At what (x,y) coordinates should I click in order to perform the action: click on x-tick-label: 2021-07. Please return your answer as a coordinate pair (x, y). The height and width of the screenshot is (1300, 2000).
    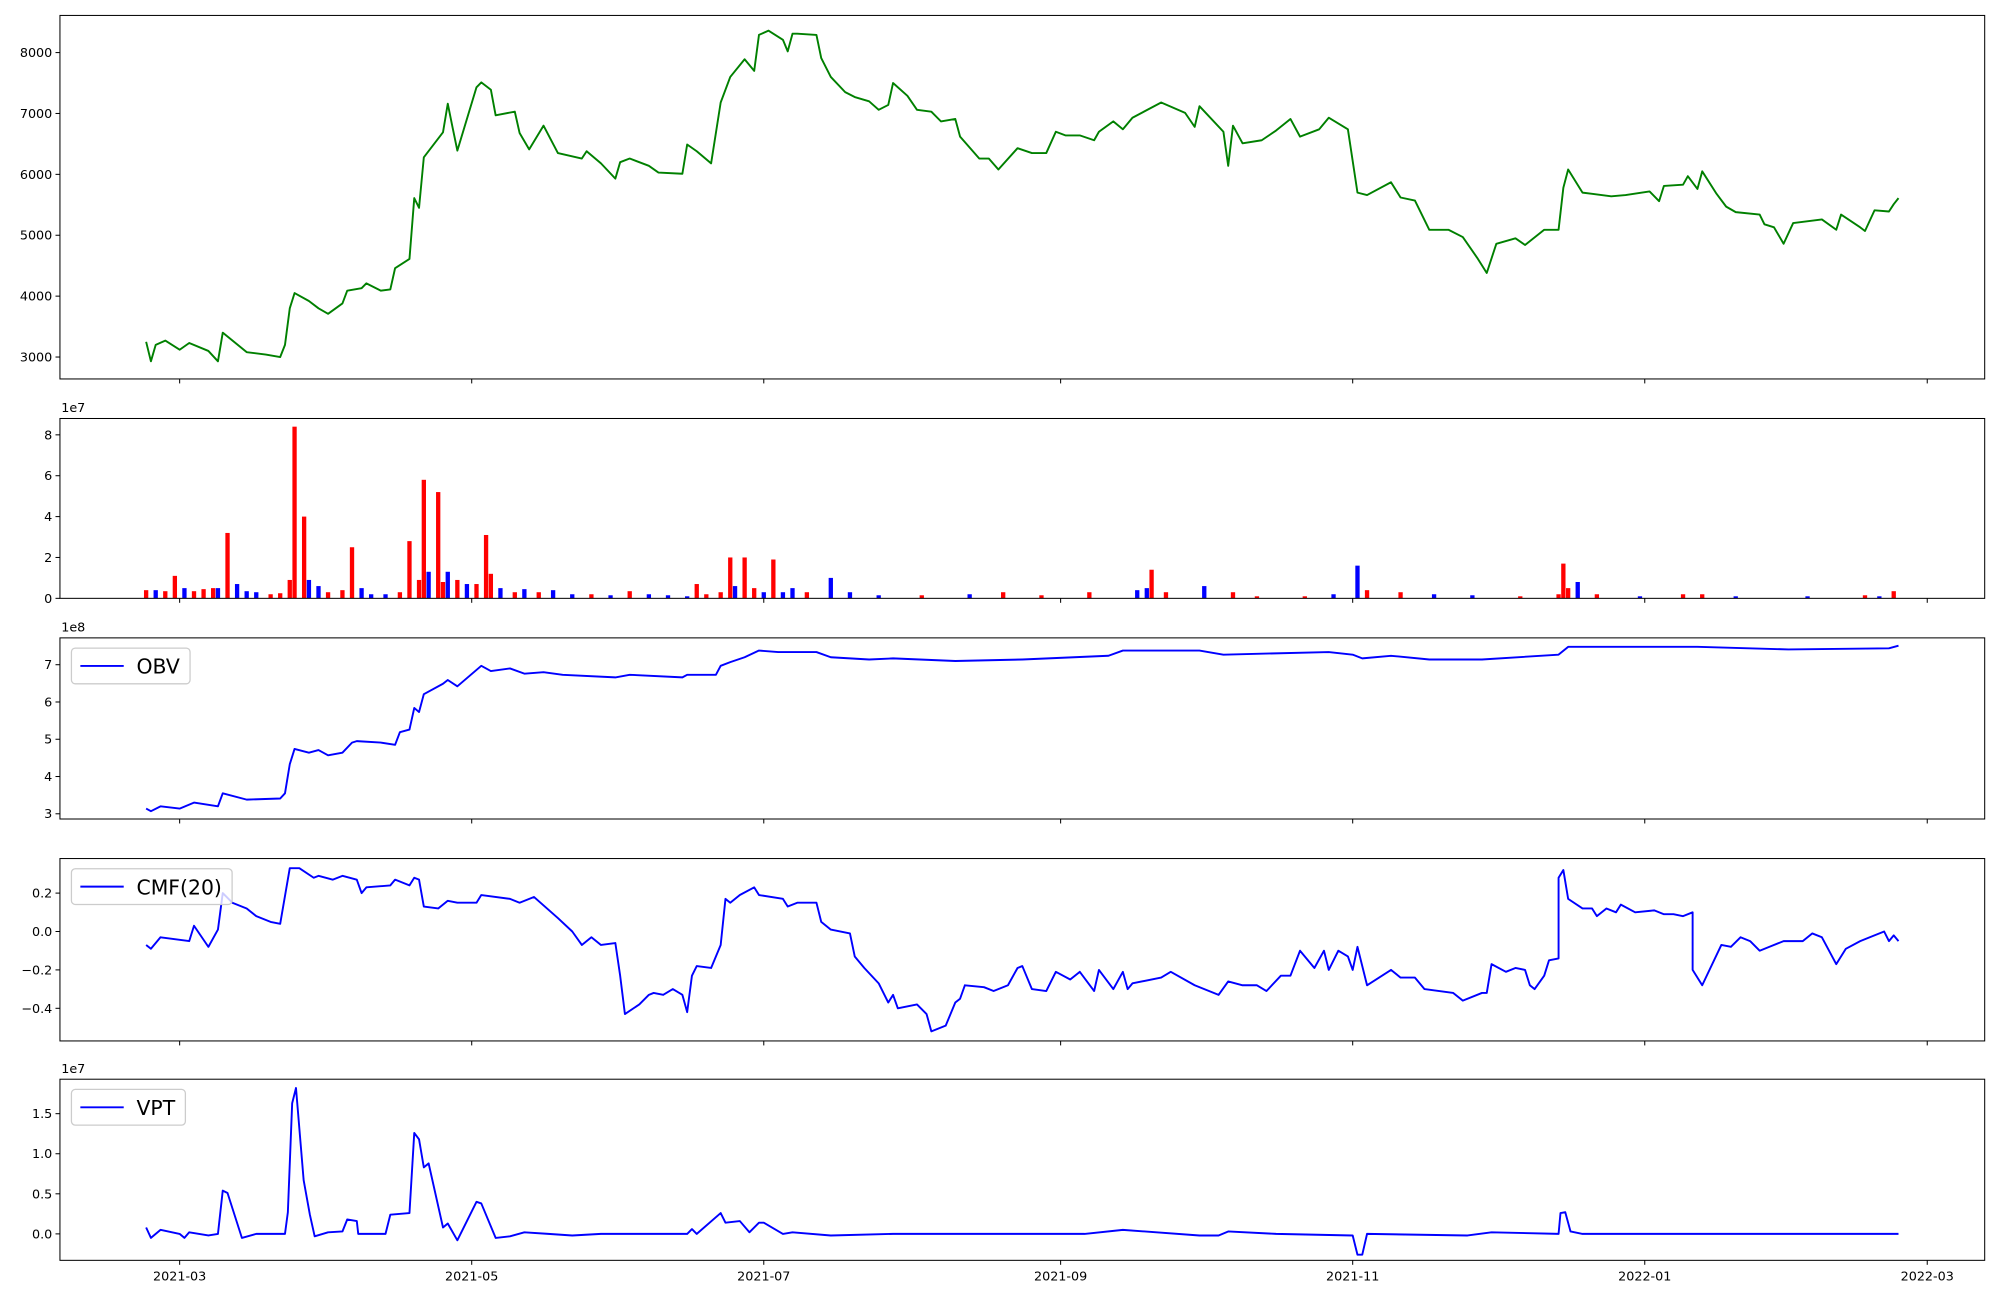
    Looking at the image, I should click on (763, 1277).